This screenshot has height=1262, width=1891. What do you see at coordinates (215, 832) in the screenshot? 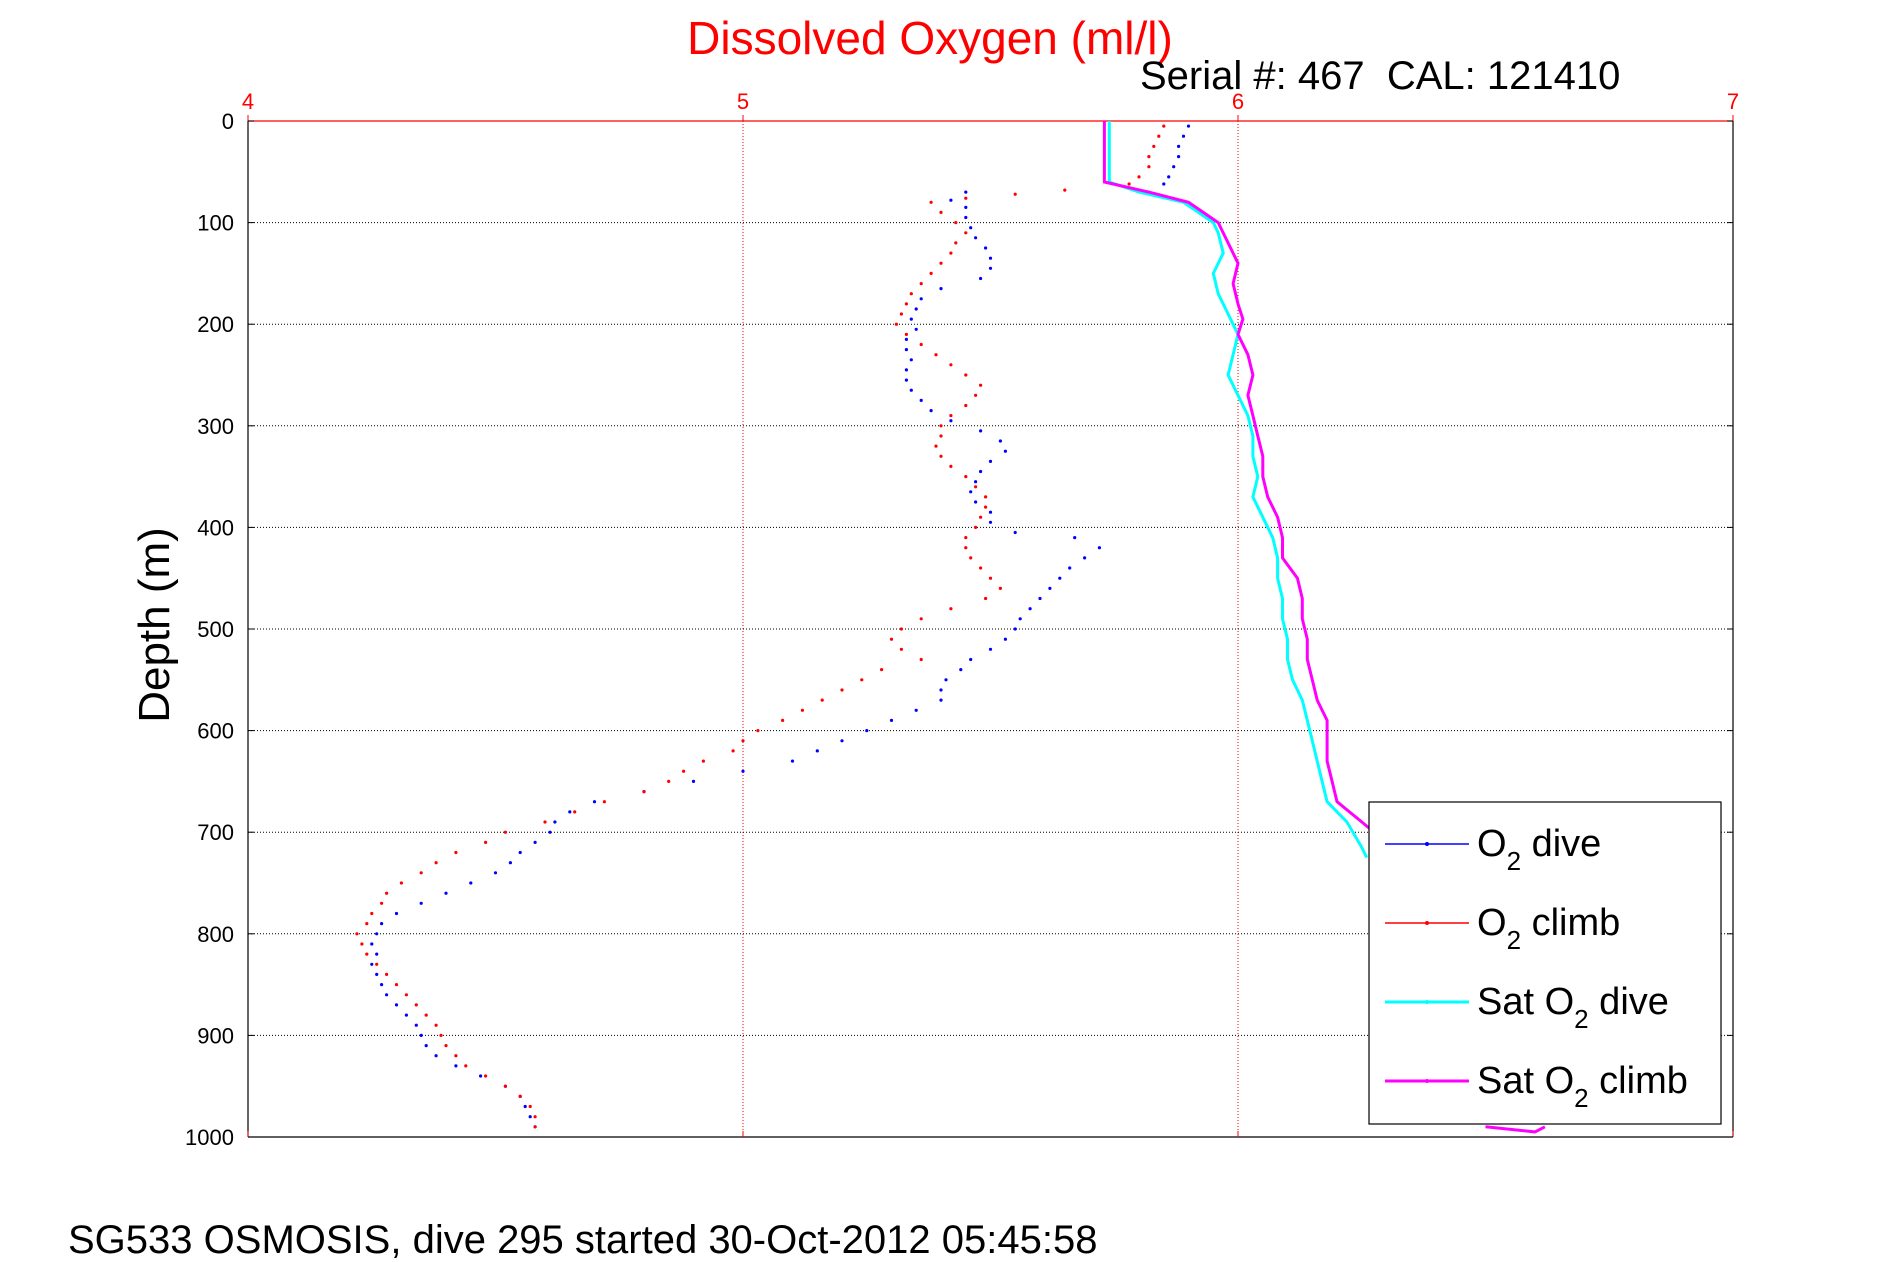
I see `y-tick-label: 700` at bounding box center [215, 832].